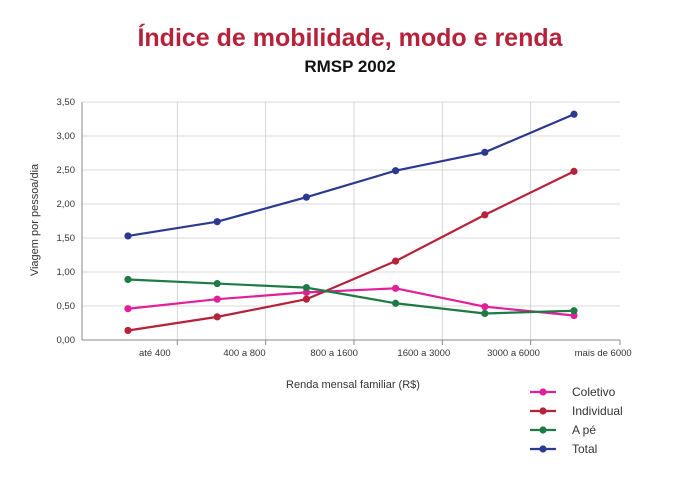 The height and width of the screenshot is (478, 700). I want to click on y-axis-label: Viagem por pessoa/dia, so click(35, 219).